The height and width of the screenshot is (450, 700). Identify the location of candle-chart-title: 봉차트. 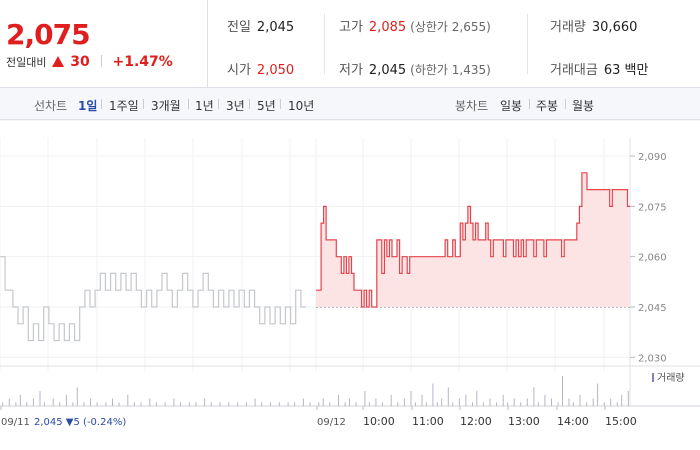
(472, 106).